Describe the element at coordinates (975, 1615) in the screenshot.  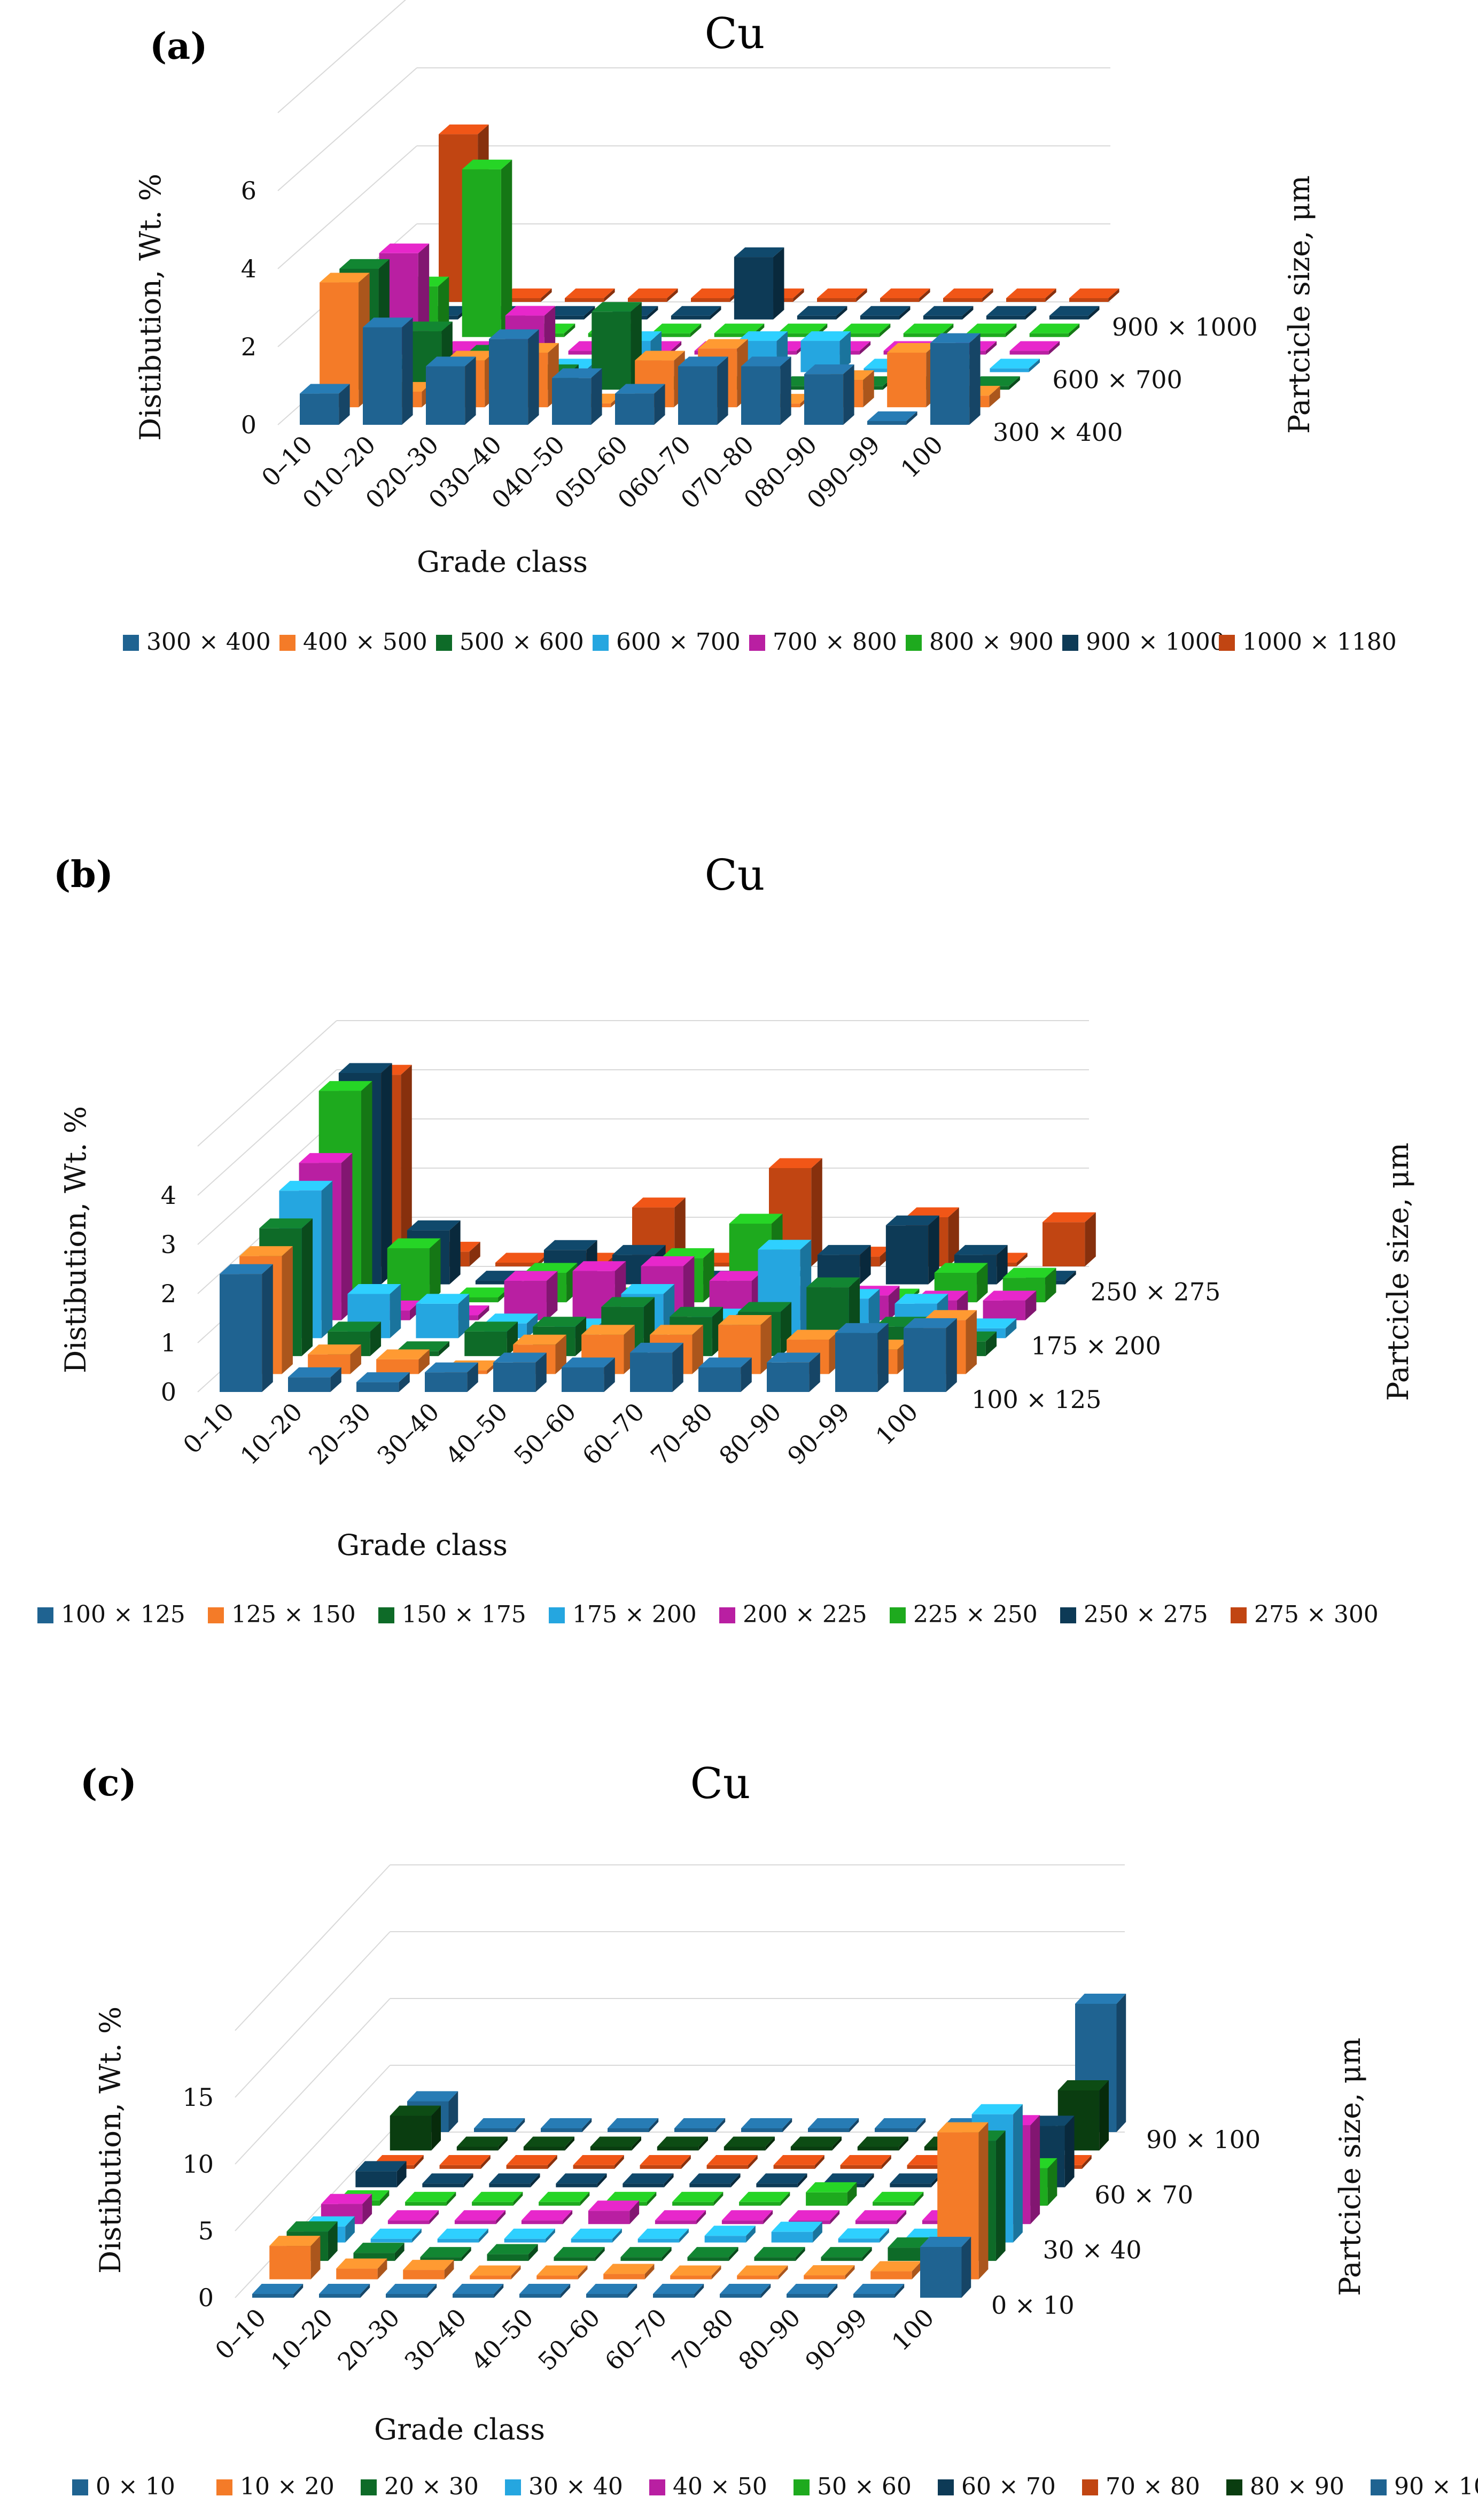
I see `legend-label: 225 × 250` at that location.